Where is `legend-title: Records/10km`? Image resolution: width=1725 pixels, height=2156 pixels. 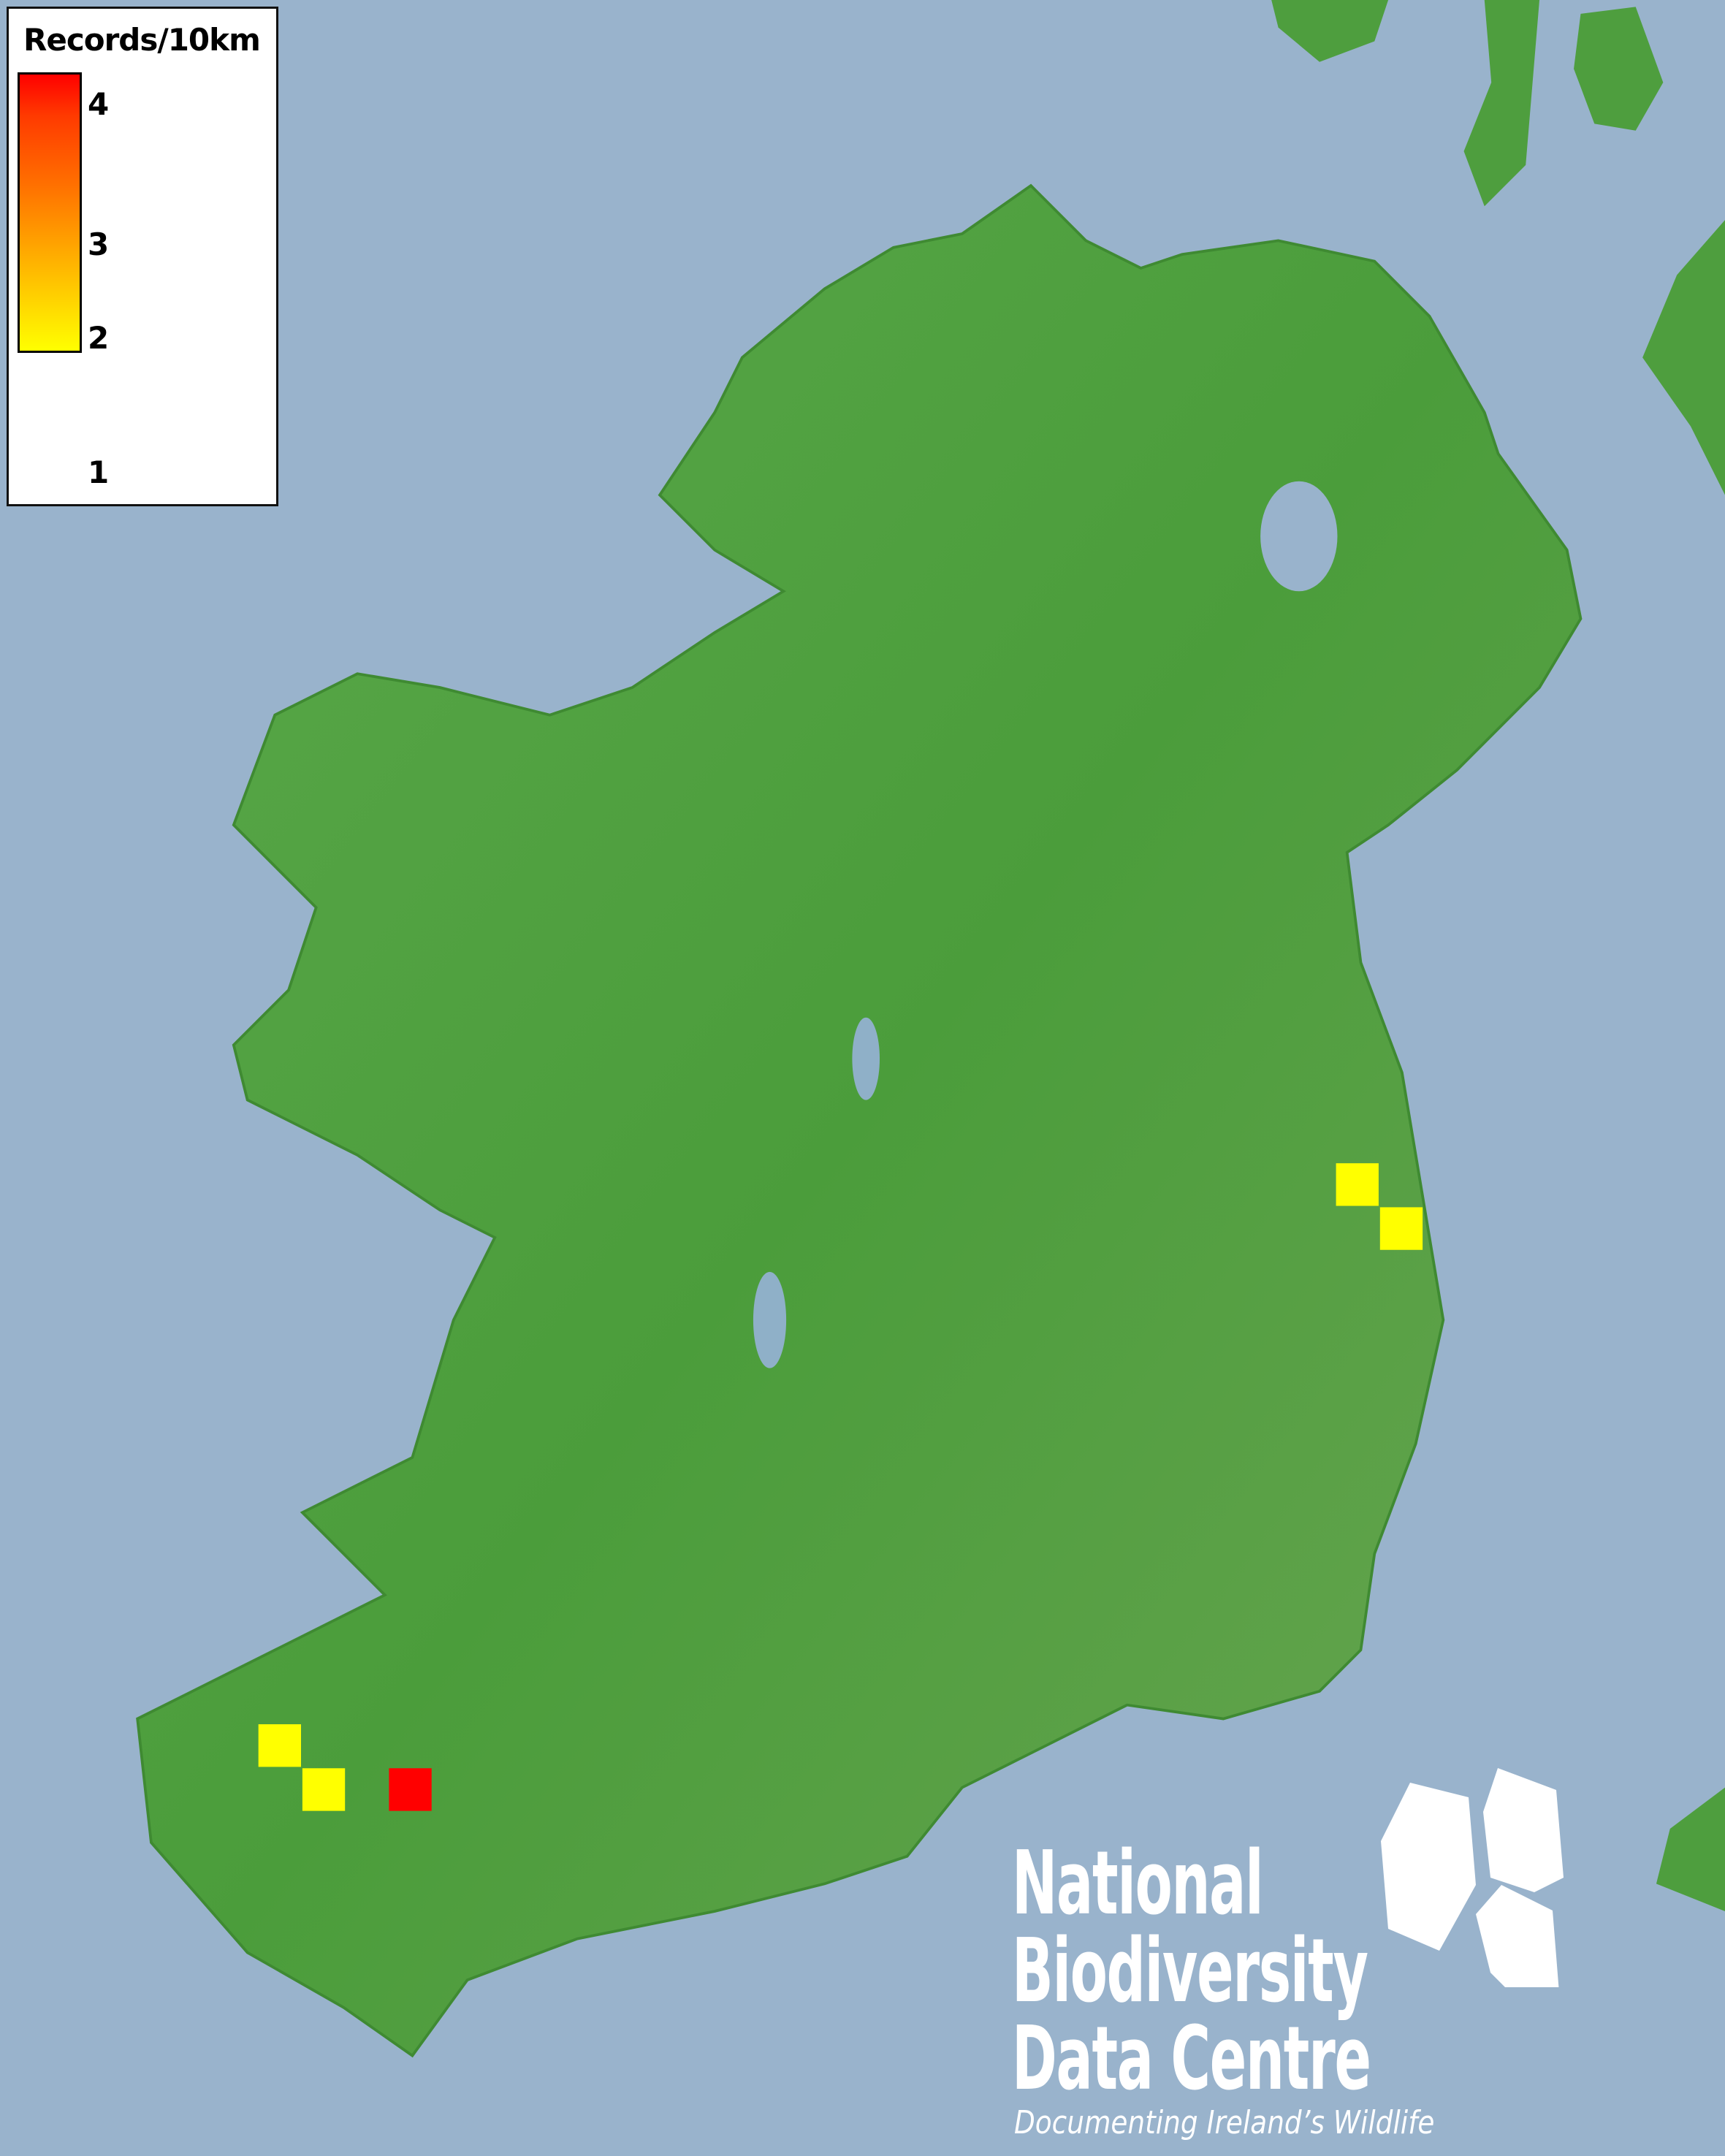
legend-title: Records/10km is located at coordinates (142, 40).